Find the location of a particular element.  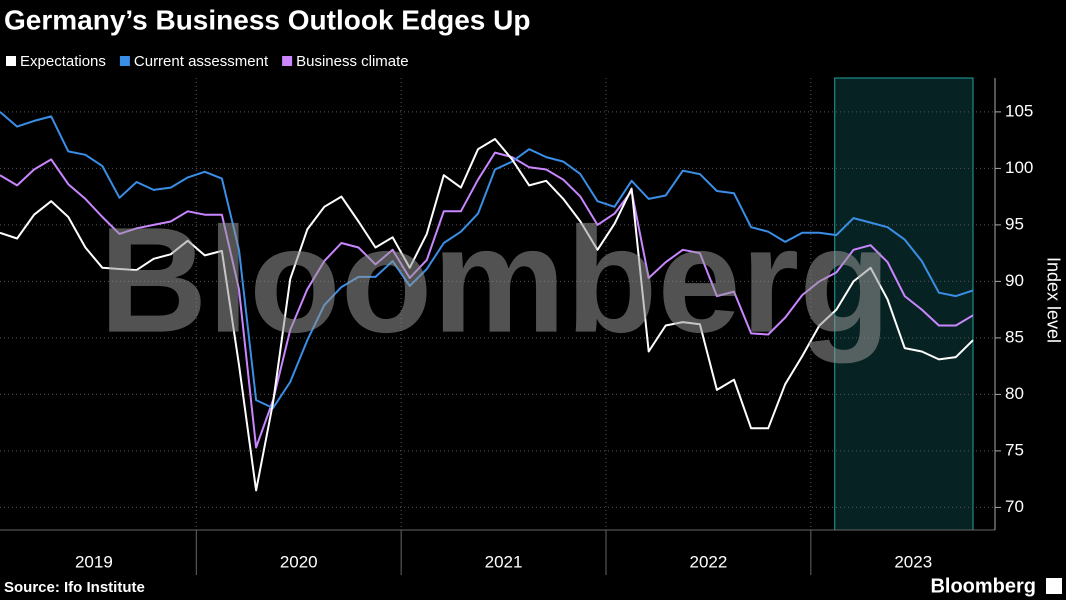

brand-icon is located at coordinates (1054, 586).